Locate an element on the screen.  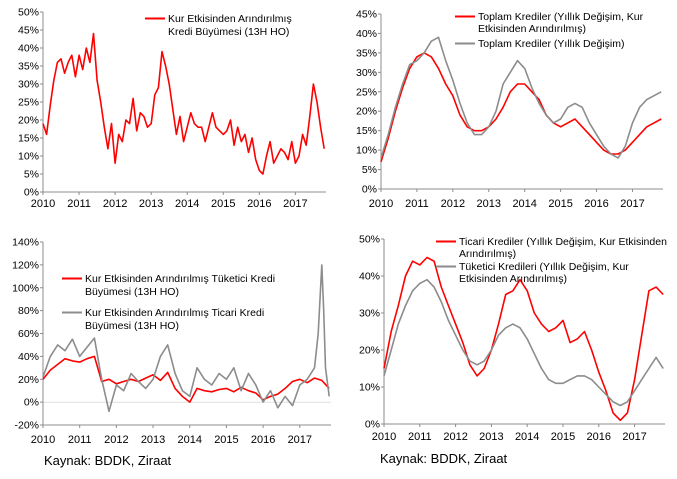
legend-label: Kur Etkisinden Arındırılmış is located at coordinates (230, 19).